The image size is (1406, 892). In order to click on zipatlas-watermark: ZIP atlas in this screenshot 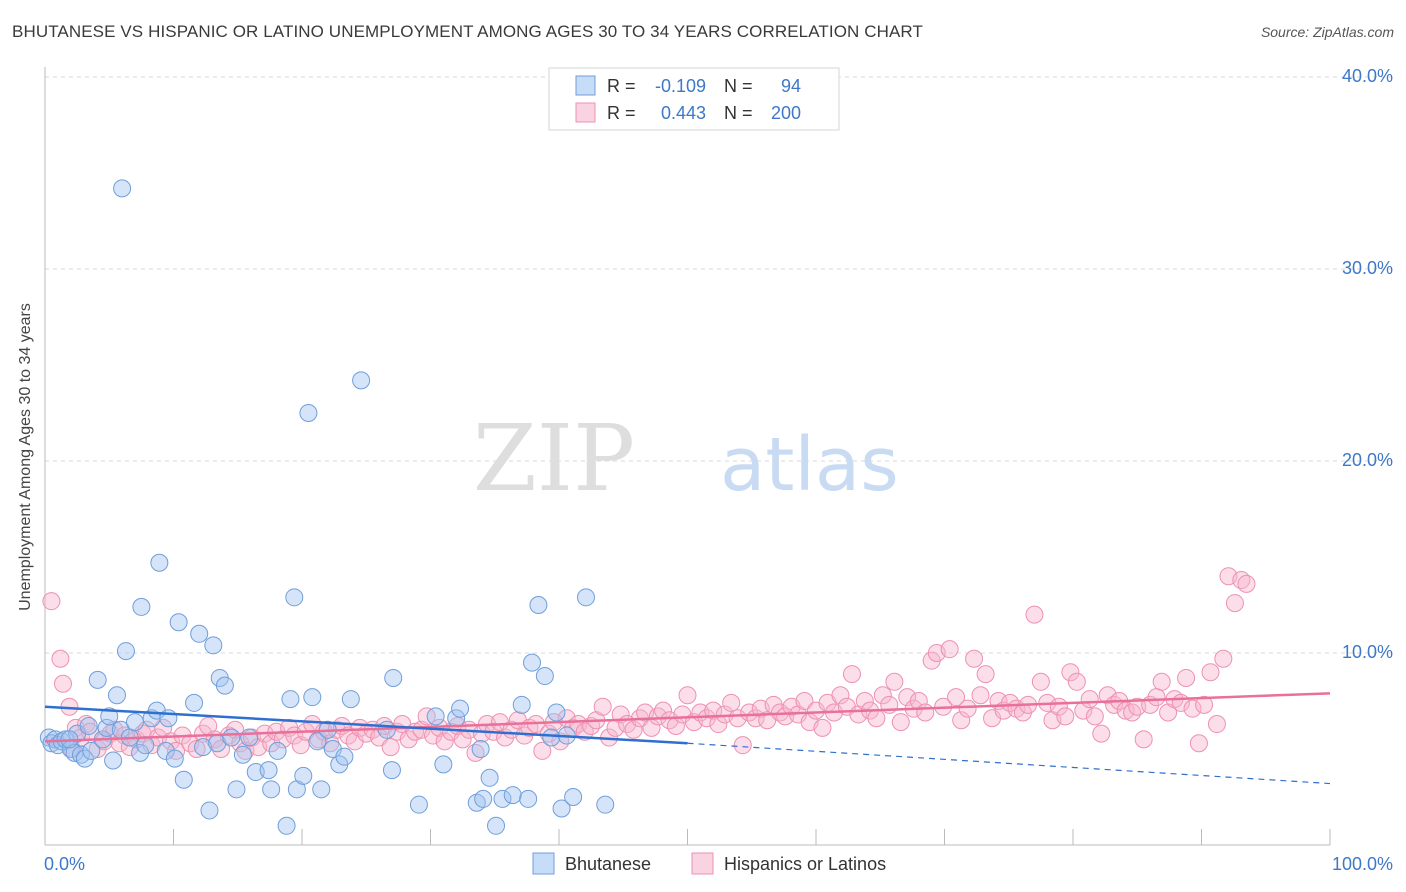, I will do `click(686, 458)`.